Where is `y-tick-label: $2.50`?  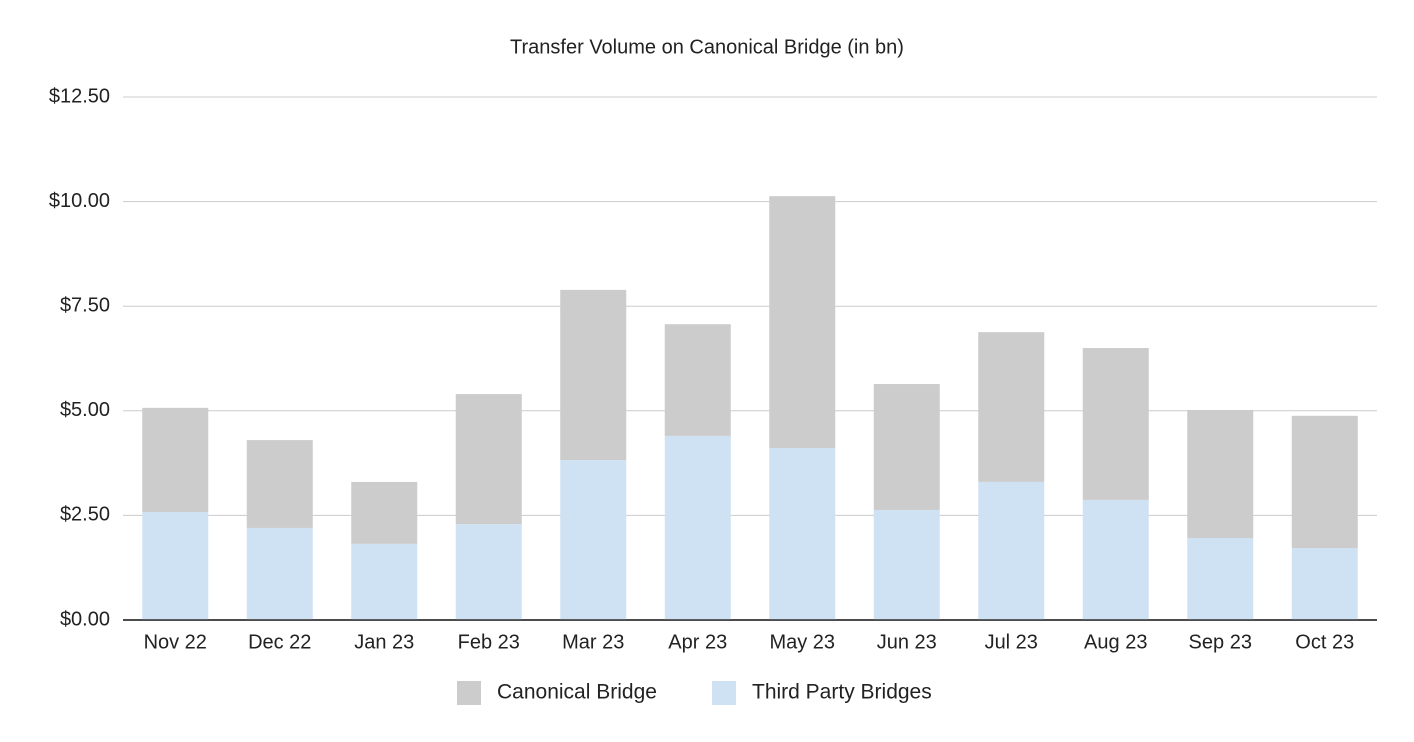
y-tick-label: $2.50 is located at coordinates (85, 515).